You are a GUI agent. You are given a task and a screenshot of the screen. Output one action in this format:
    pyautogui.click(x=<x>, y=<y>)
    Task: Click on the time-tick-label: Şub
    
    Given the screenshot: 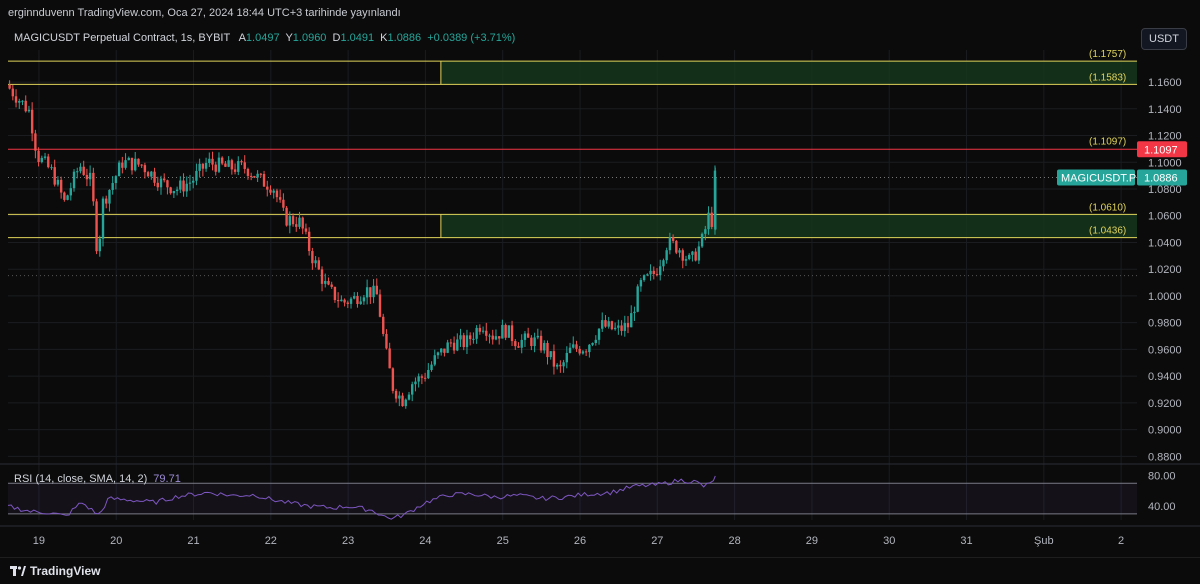 What is the action you would take?
    pyautogui.click(x=1044, y=541)
    